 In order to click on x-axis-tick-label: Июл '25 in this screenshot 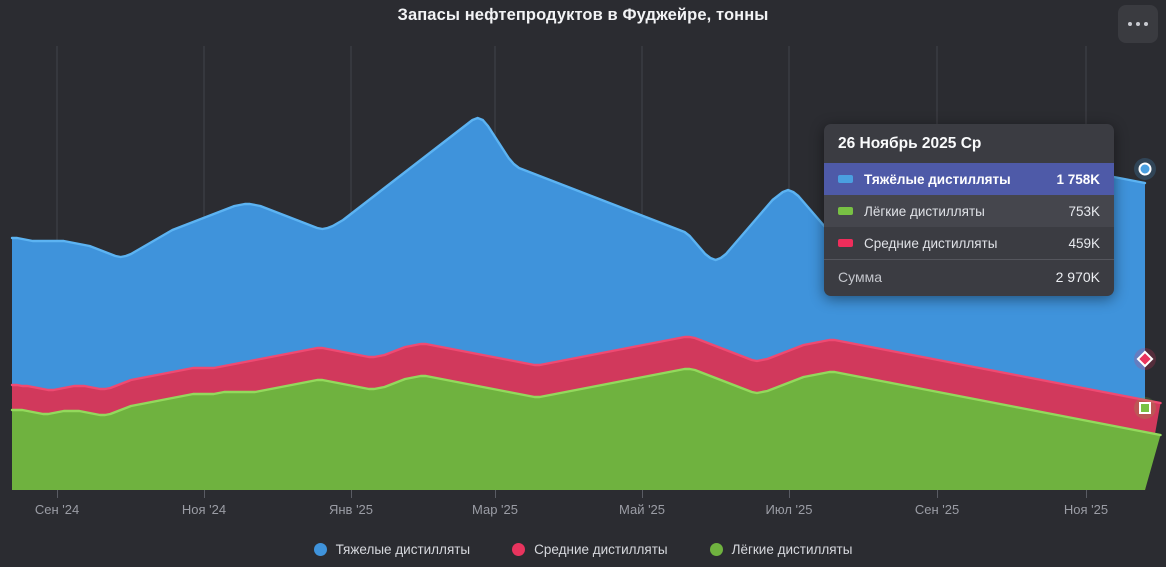, I will do `click(789, 509)`.